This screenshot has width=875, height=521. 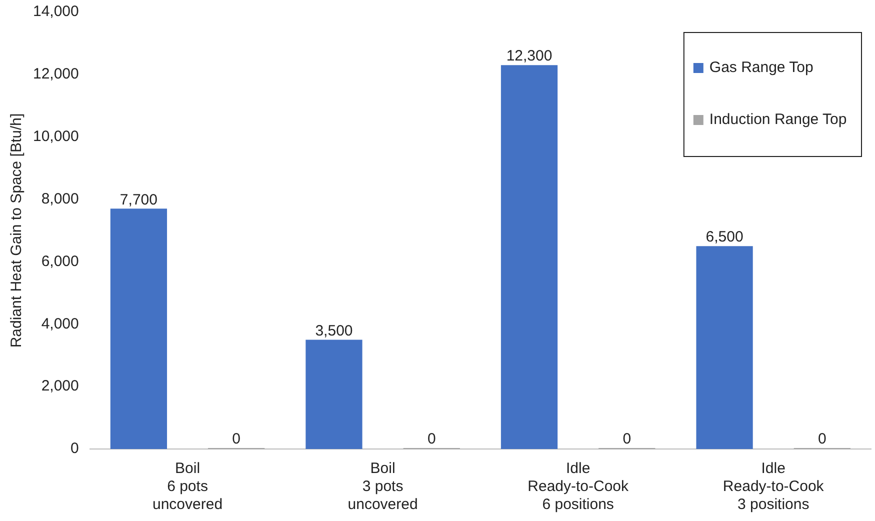 I want to click on x-tick-label: Boil 6 pots uncovered, so click(x=187, y=487).